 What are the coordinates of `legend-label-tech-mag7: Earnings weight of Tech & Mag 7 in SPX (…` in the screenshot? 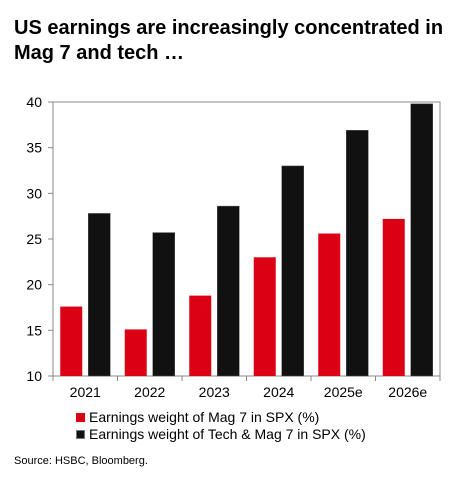 It's located at (227, 434).